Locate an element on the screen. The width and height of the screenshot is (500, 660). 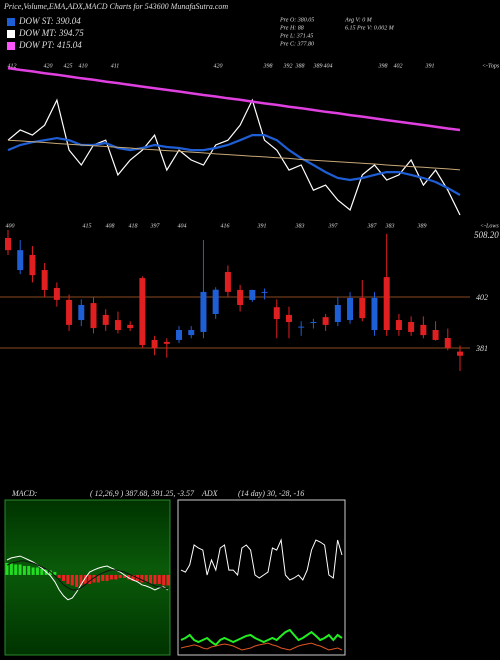
top-label: 425 is located at coordinates (68, 65).